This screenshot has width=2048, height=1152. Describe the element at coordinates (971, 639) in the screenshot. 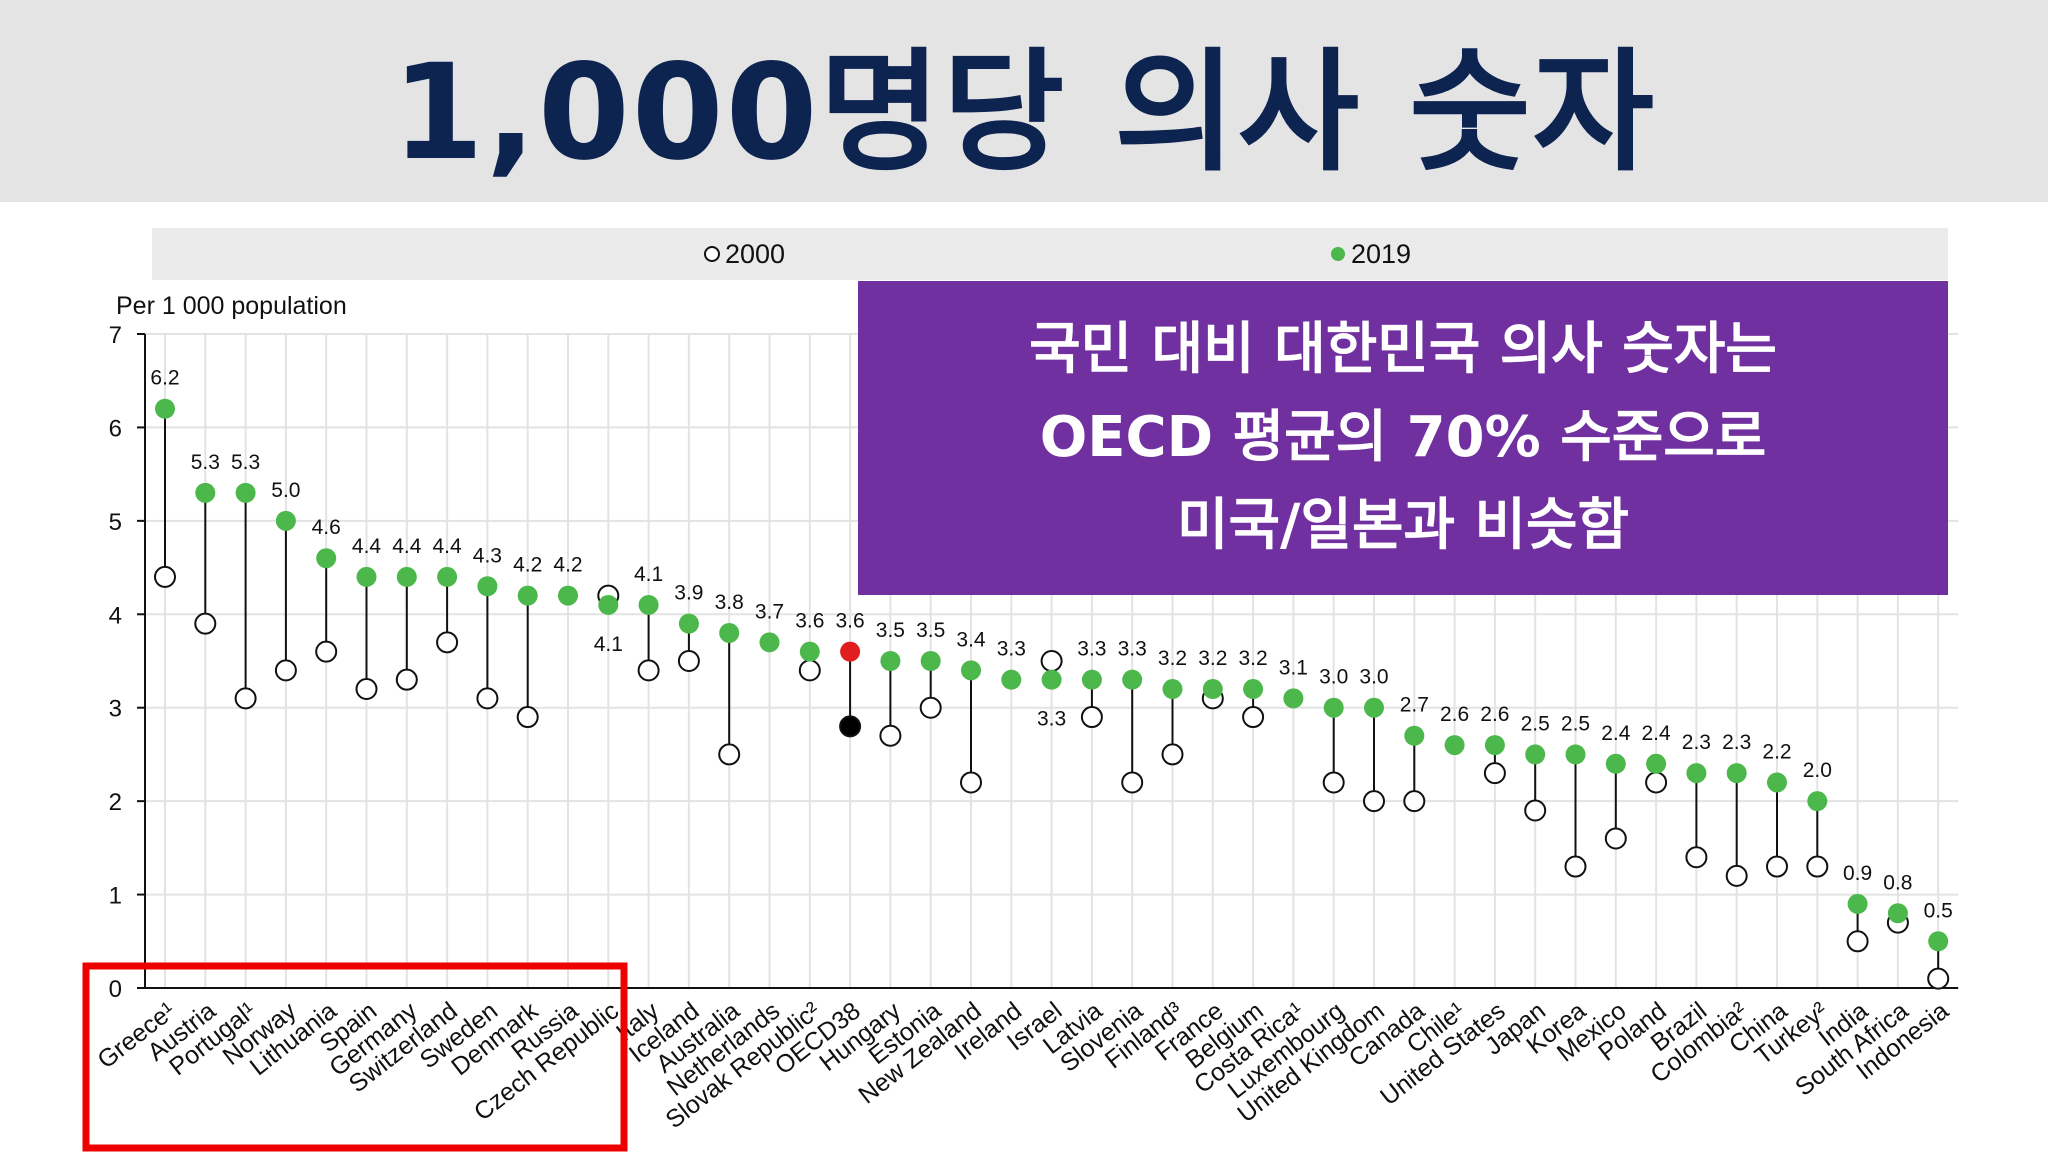

I see `value-label: 3.4` at that location.